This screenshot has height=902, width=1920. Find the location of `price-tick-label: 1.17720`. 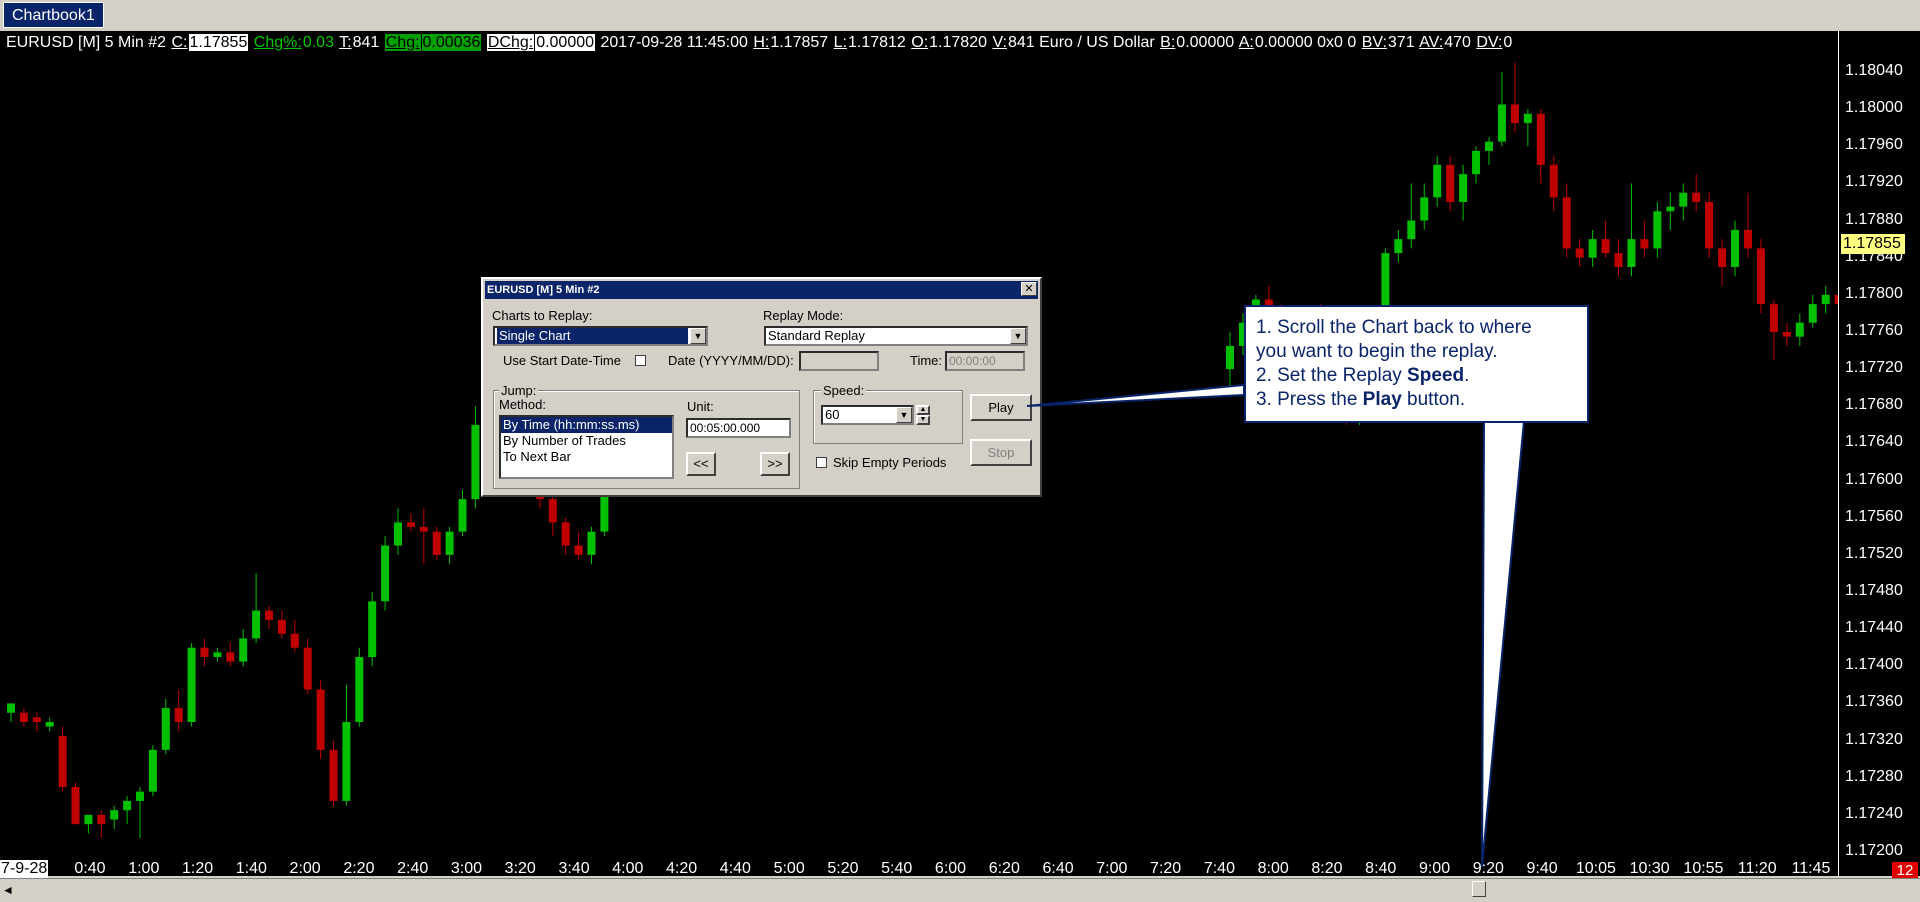

price-tick-label: 1.17720 is located at coordinates (1874, 368).